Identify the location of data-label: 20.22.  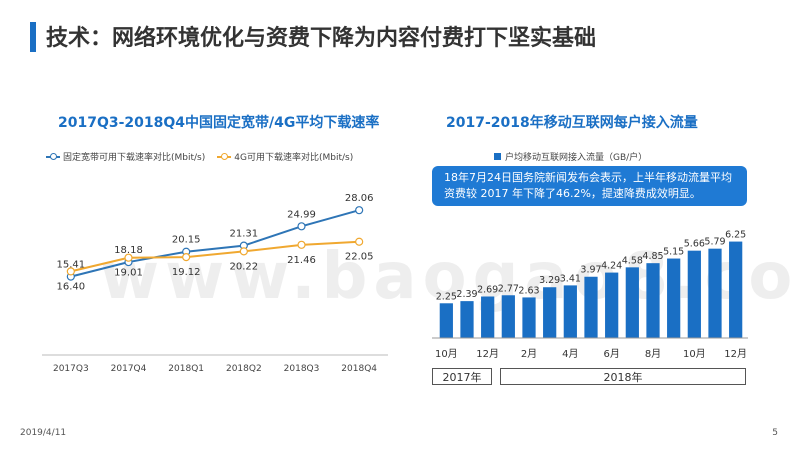
(244, 266).